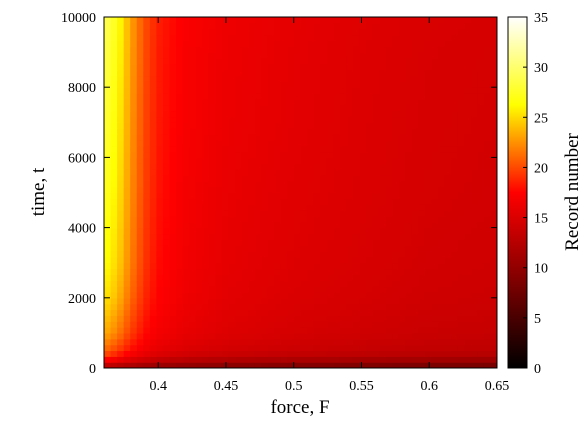 This screenshot has height=426, width=586. I want to click on x-tick-label: 0.65, so click(497, 386).